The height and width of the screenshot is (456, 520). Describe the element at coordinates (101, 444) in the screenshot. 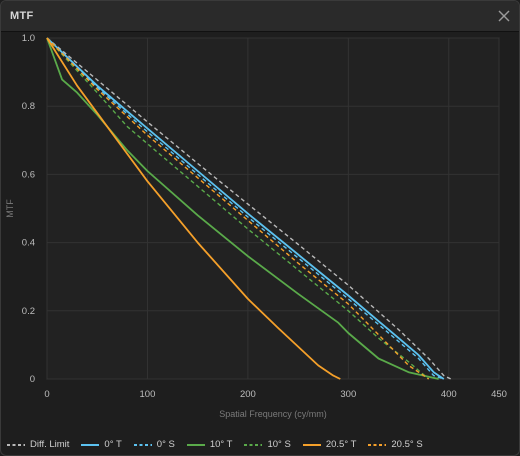

I see `legend-item: 0° T` at that location.